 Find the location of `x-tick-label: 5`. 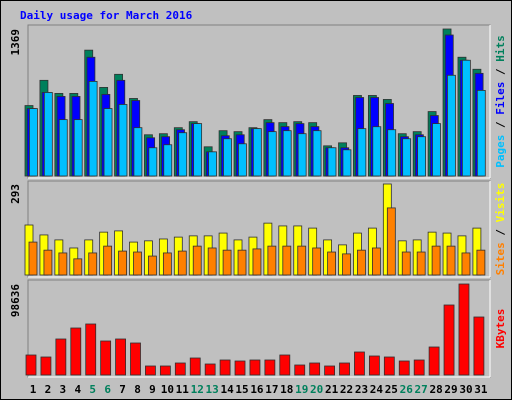

x-tick-label: 5 is located at coordinates (92, 389).